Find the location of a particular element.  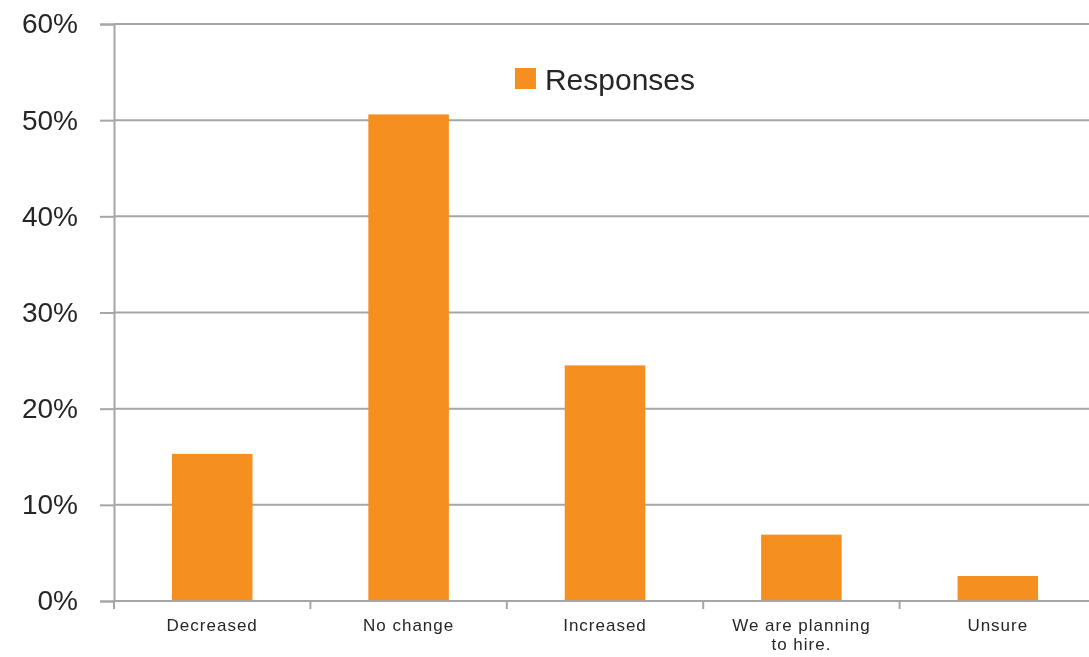

x-tick-label: Decreased is located at coordinates (212, 625).